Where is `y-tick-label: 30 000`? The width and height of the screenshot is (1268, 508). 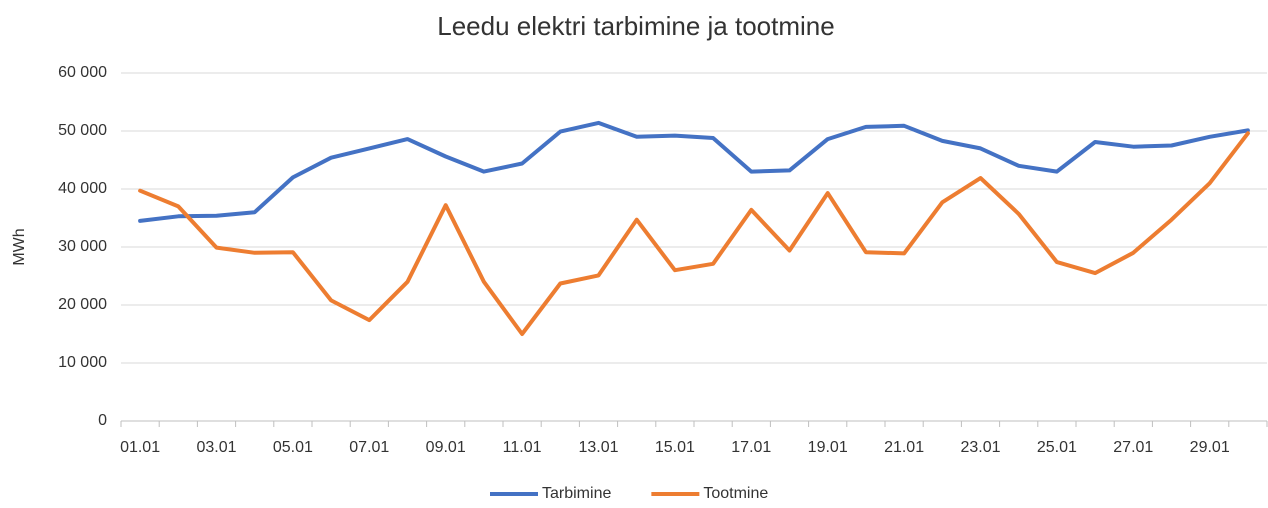 y-tick-label: 30 000 is located at coordinates (82, 246).